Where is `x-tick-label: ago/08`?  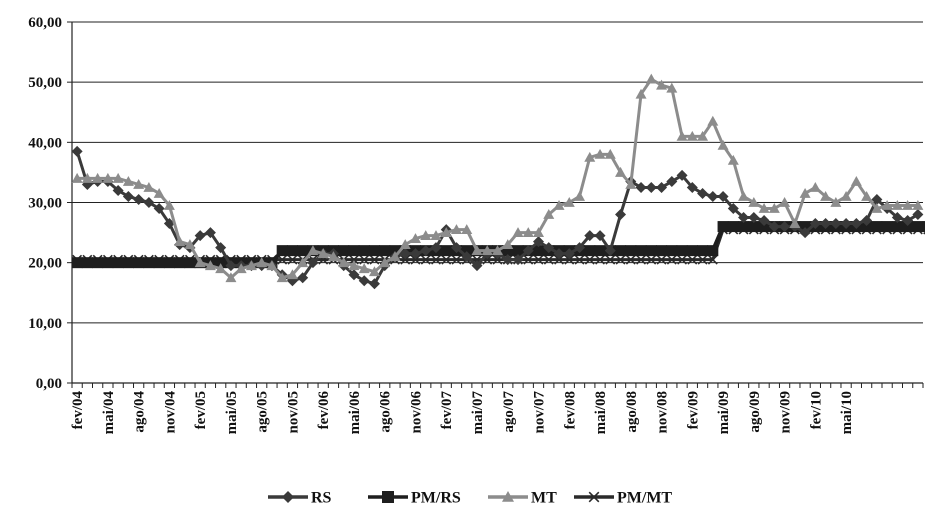 x-tick-label: ago/08 is located at coordinates (632, 412).